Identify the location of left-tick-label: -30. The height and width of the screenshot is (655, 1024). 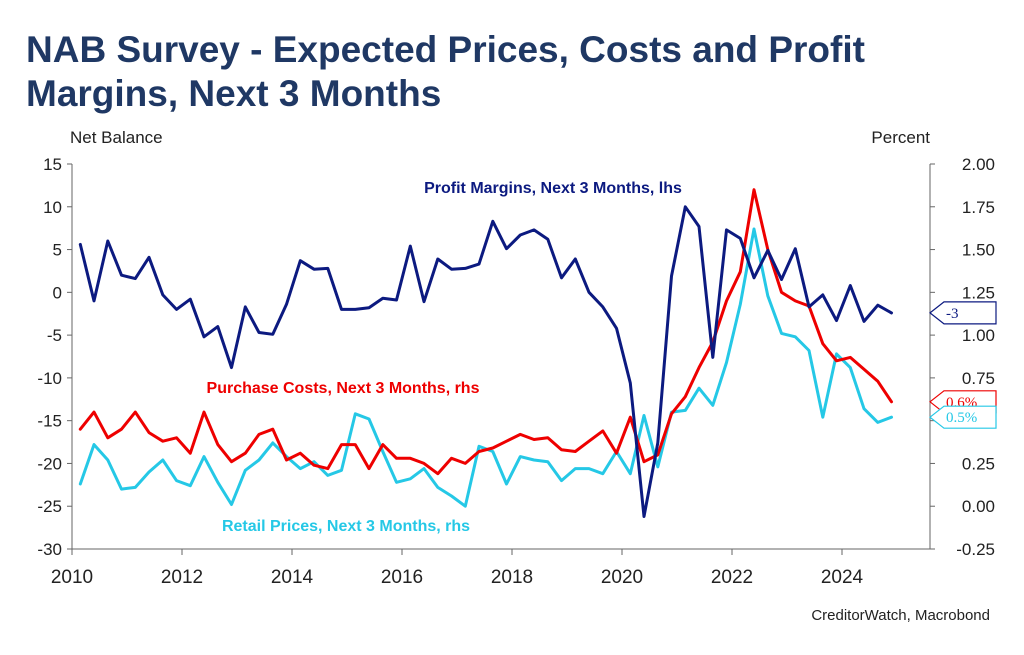
(49, 549).